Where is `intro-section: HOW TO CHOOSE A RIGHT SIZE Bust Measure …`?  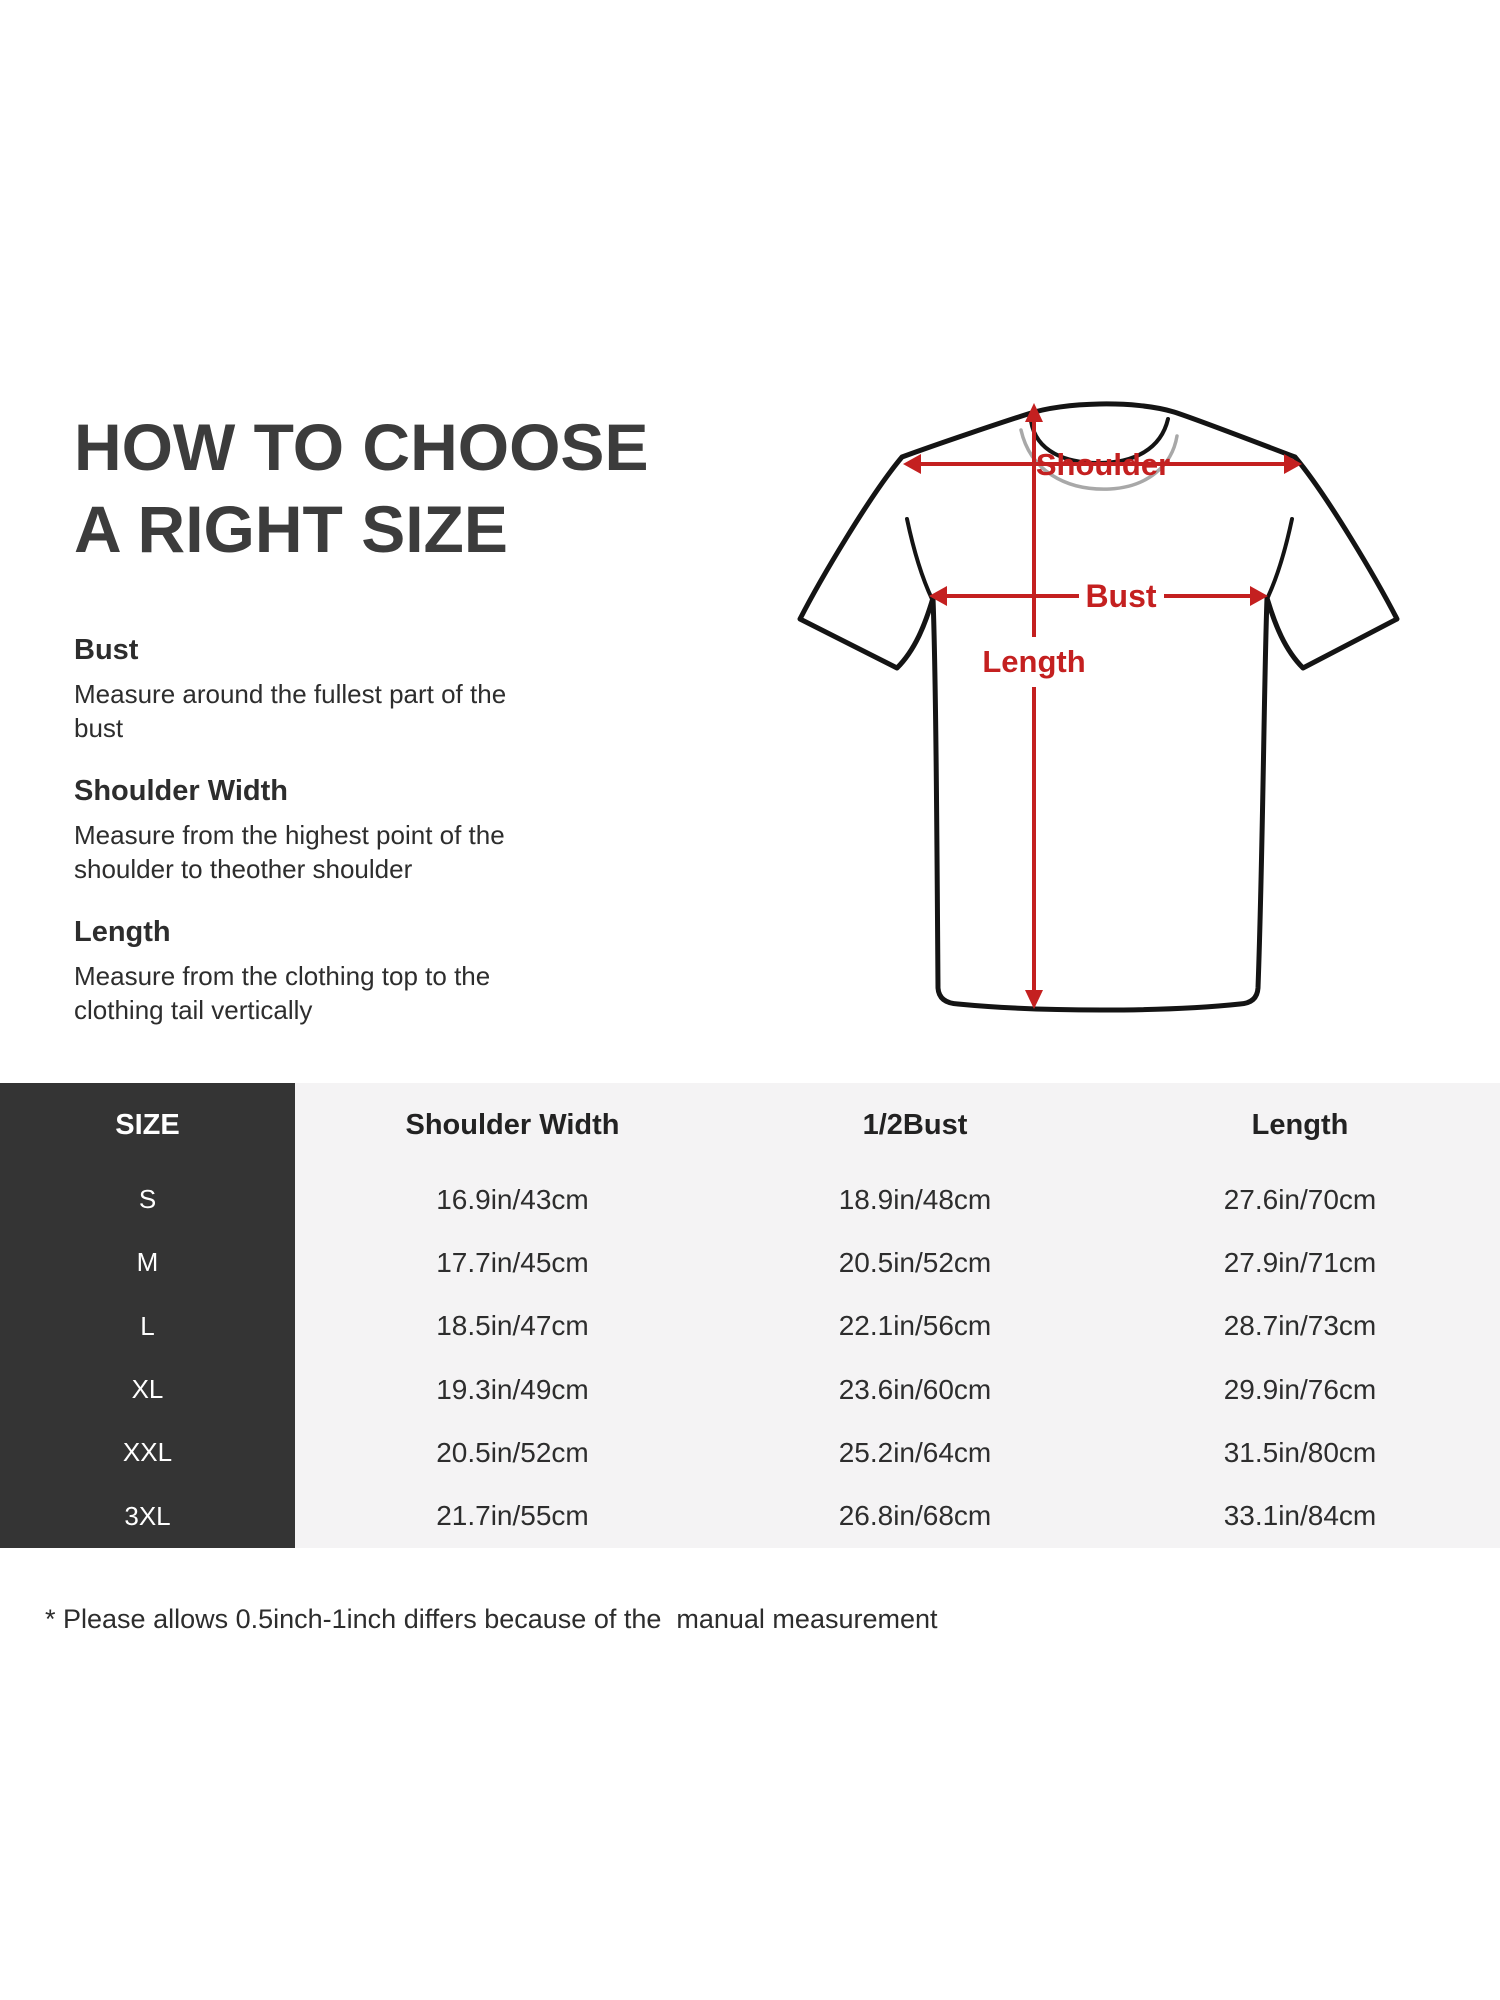
intro-section: HOW TO CHOOSE A RIGHT SIZE Bust Measure … is located at coordinates (364, 731).